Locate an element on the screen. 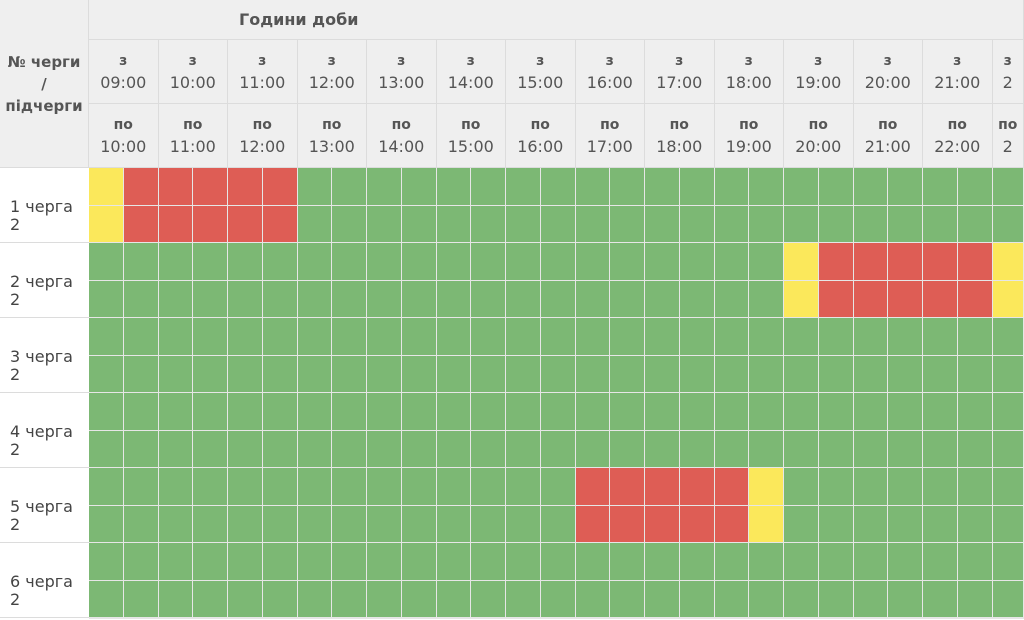 The image size is (1024, 620). queue-name: 3 черга is located at coordinates (41, 356).